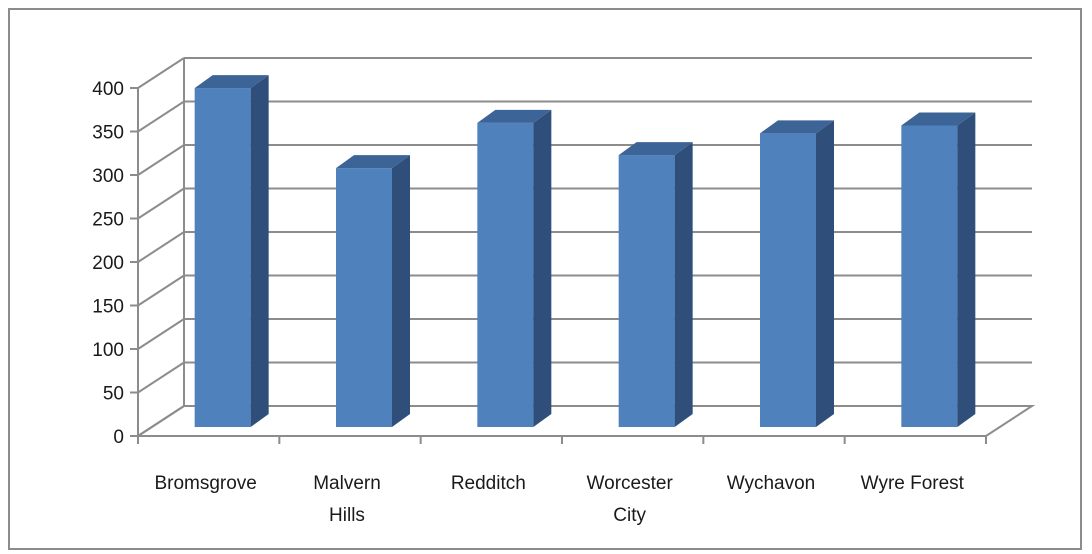  Describe the element at coordinates (108, 350) in the screenshot. I see `y-tick-label: 100` at that location.